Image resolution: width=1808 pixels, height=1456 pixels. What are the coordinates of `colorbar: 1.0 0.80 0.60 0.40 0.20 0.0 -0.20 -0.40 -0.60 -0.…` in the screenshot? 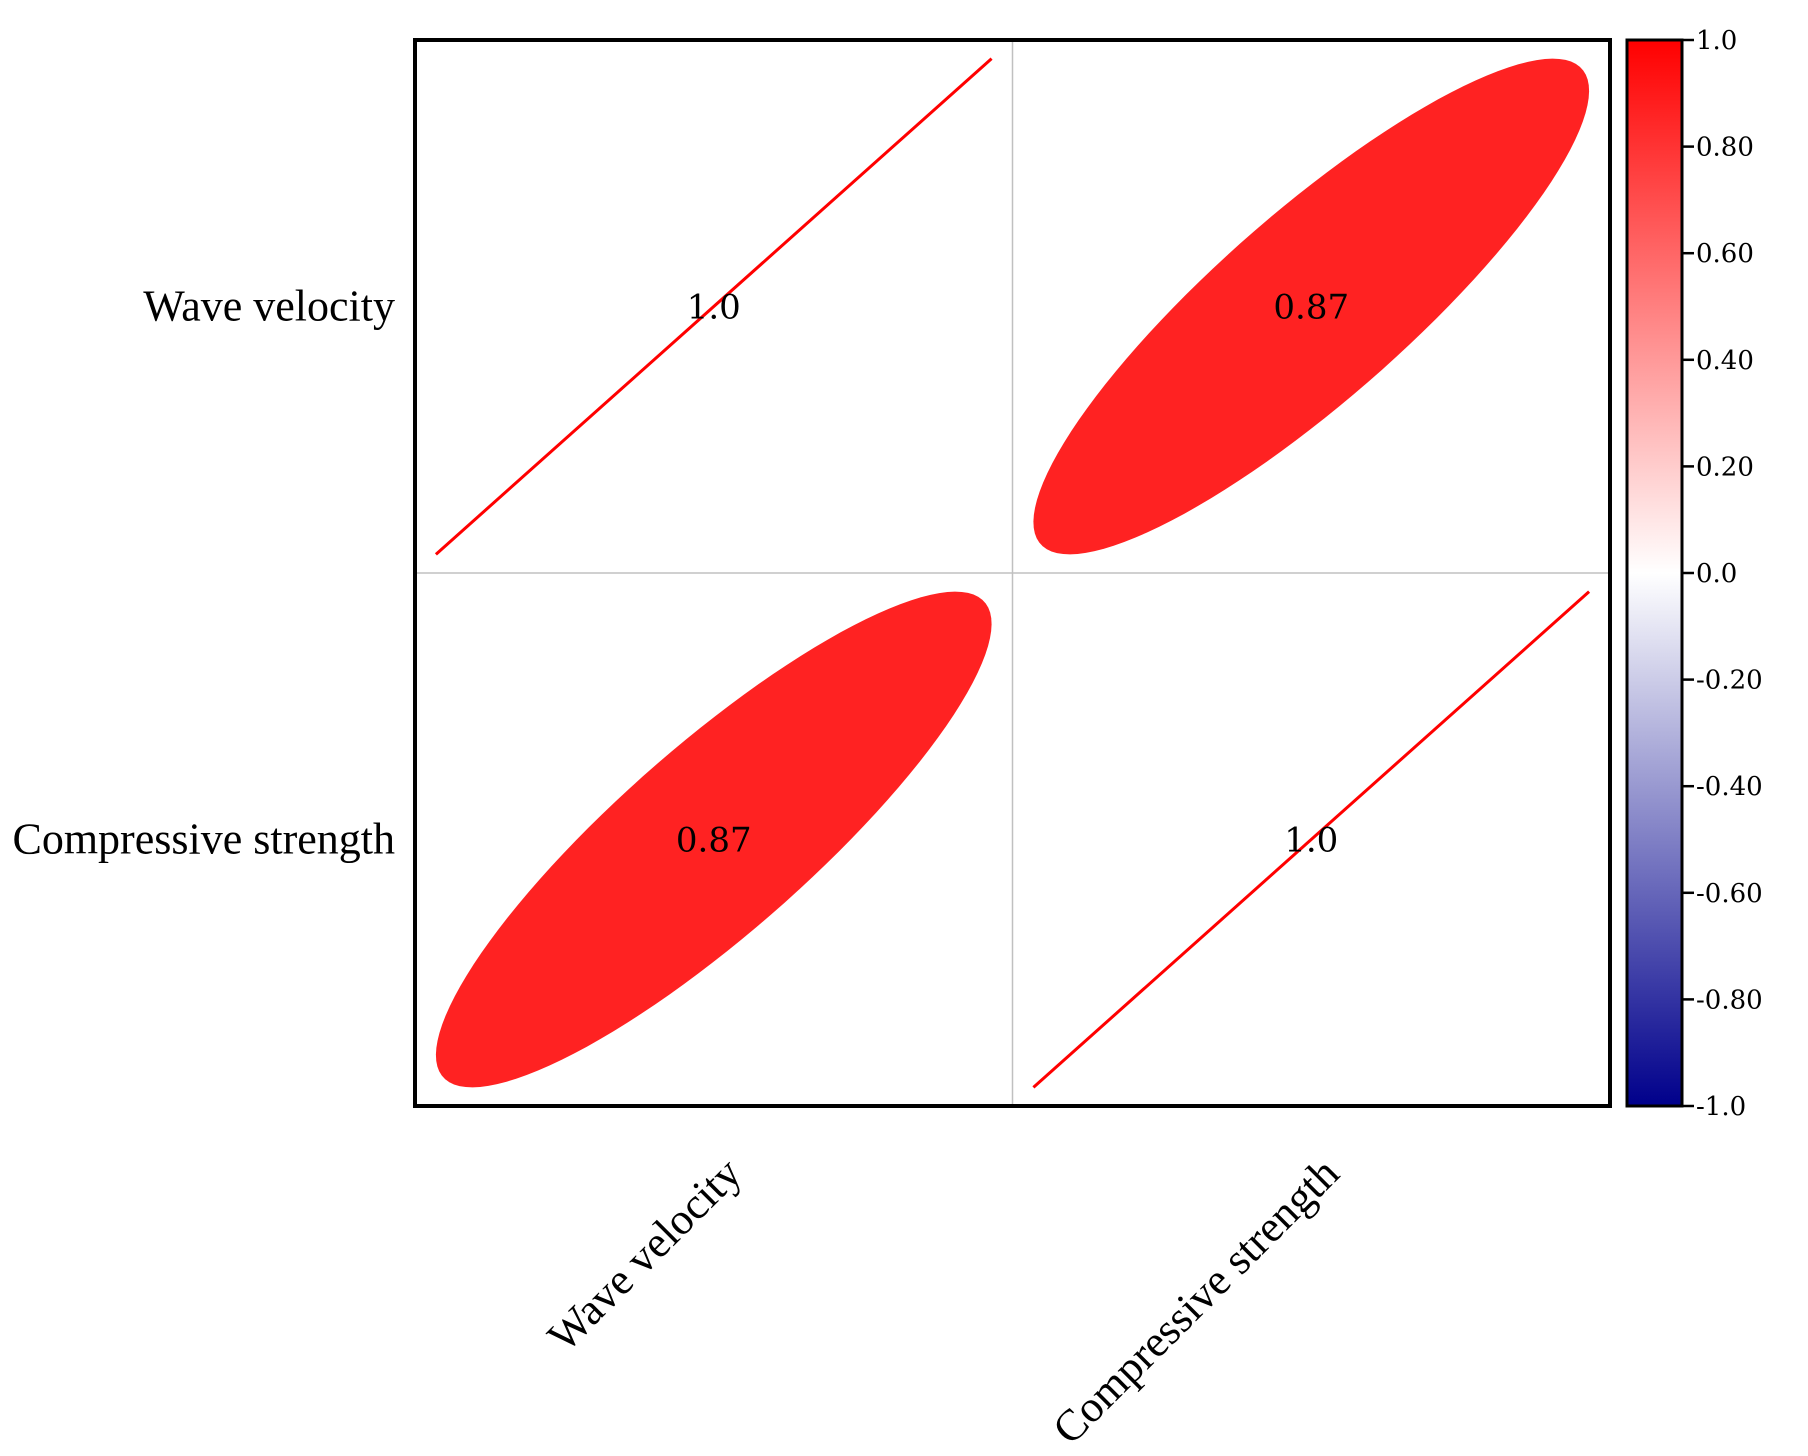 It's located at (1694, 574).